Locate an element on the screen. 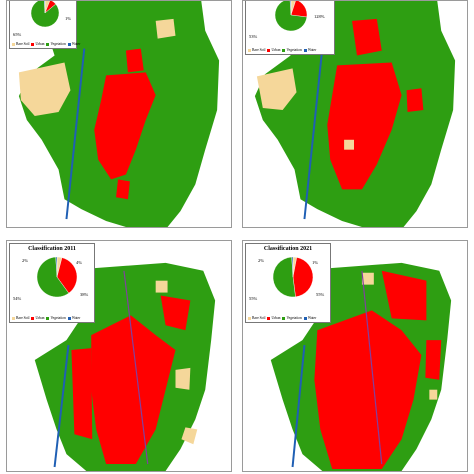 The height and width of the screenshot is (474, 474). pie-label-3c: 38% is located at coordinates (84, 294).